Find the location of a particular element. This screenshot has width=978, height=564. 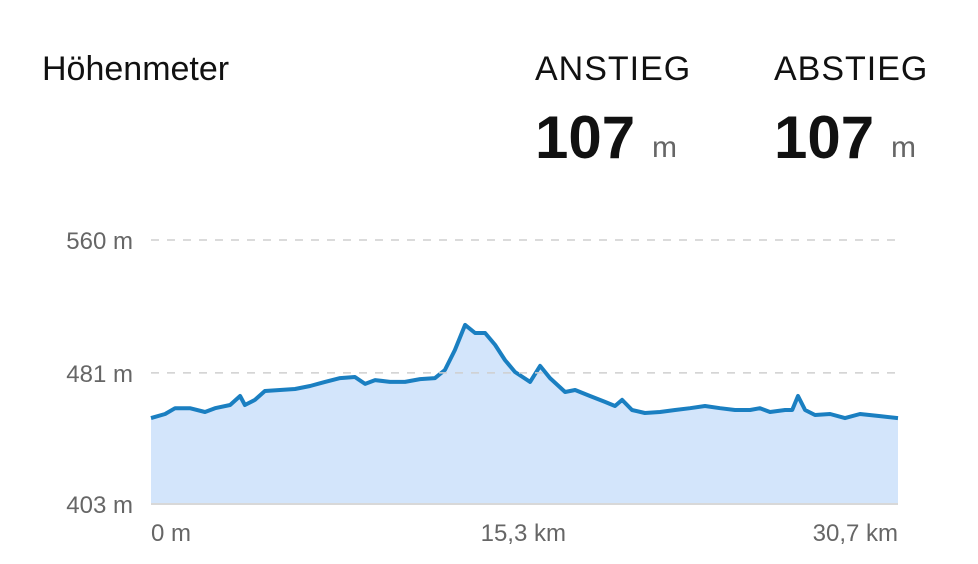

stat-label: ABSTIEG is located at coordinates (851, 69).